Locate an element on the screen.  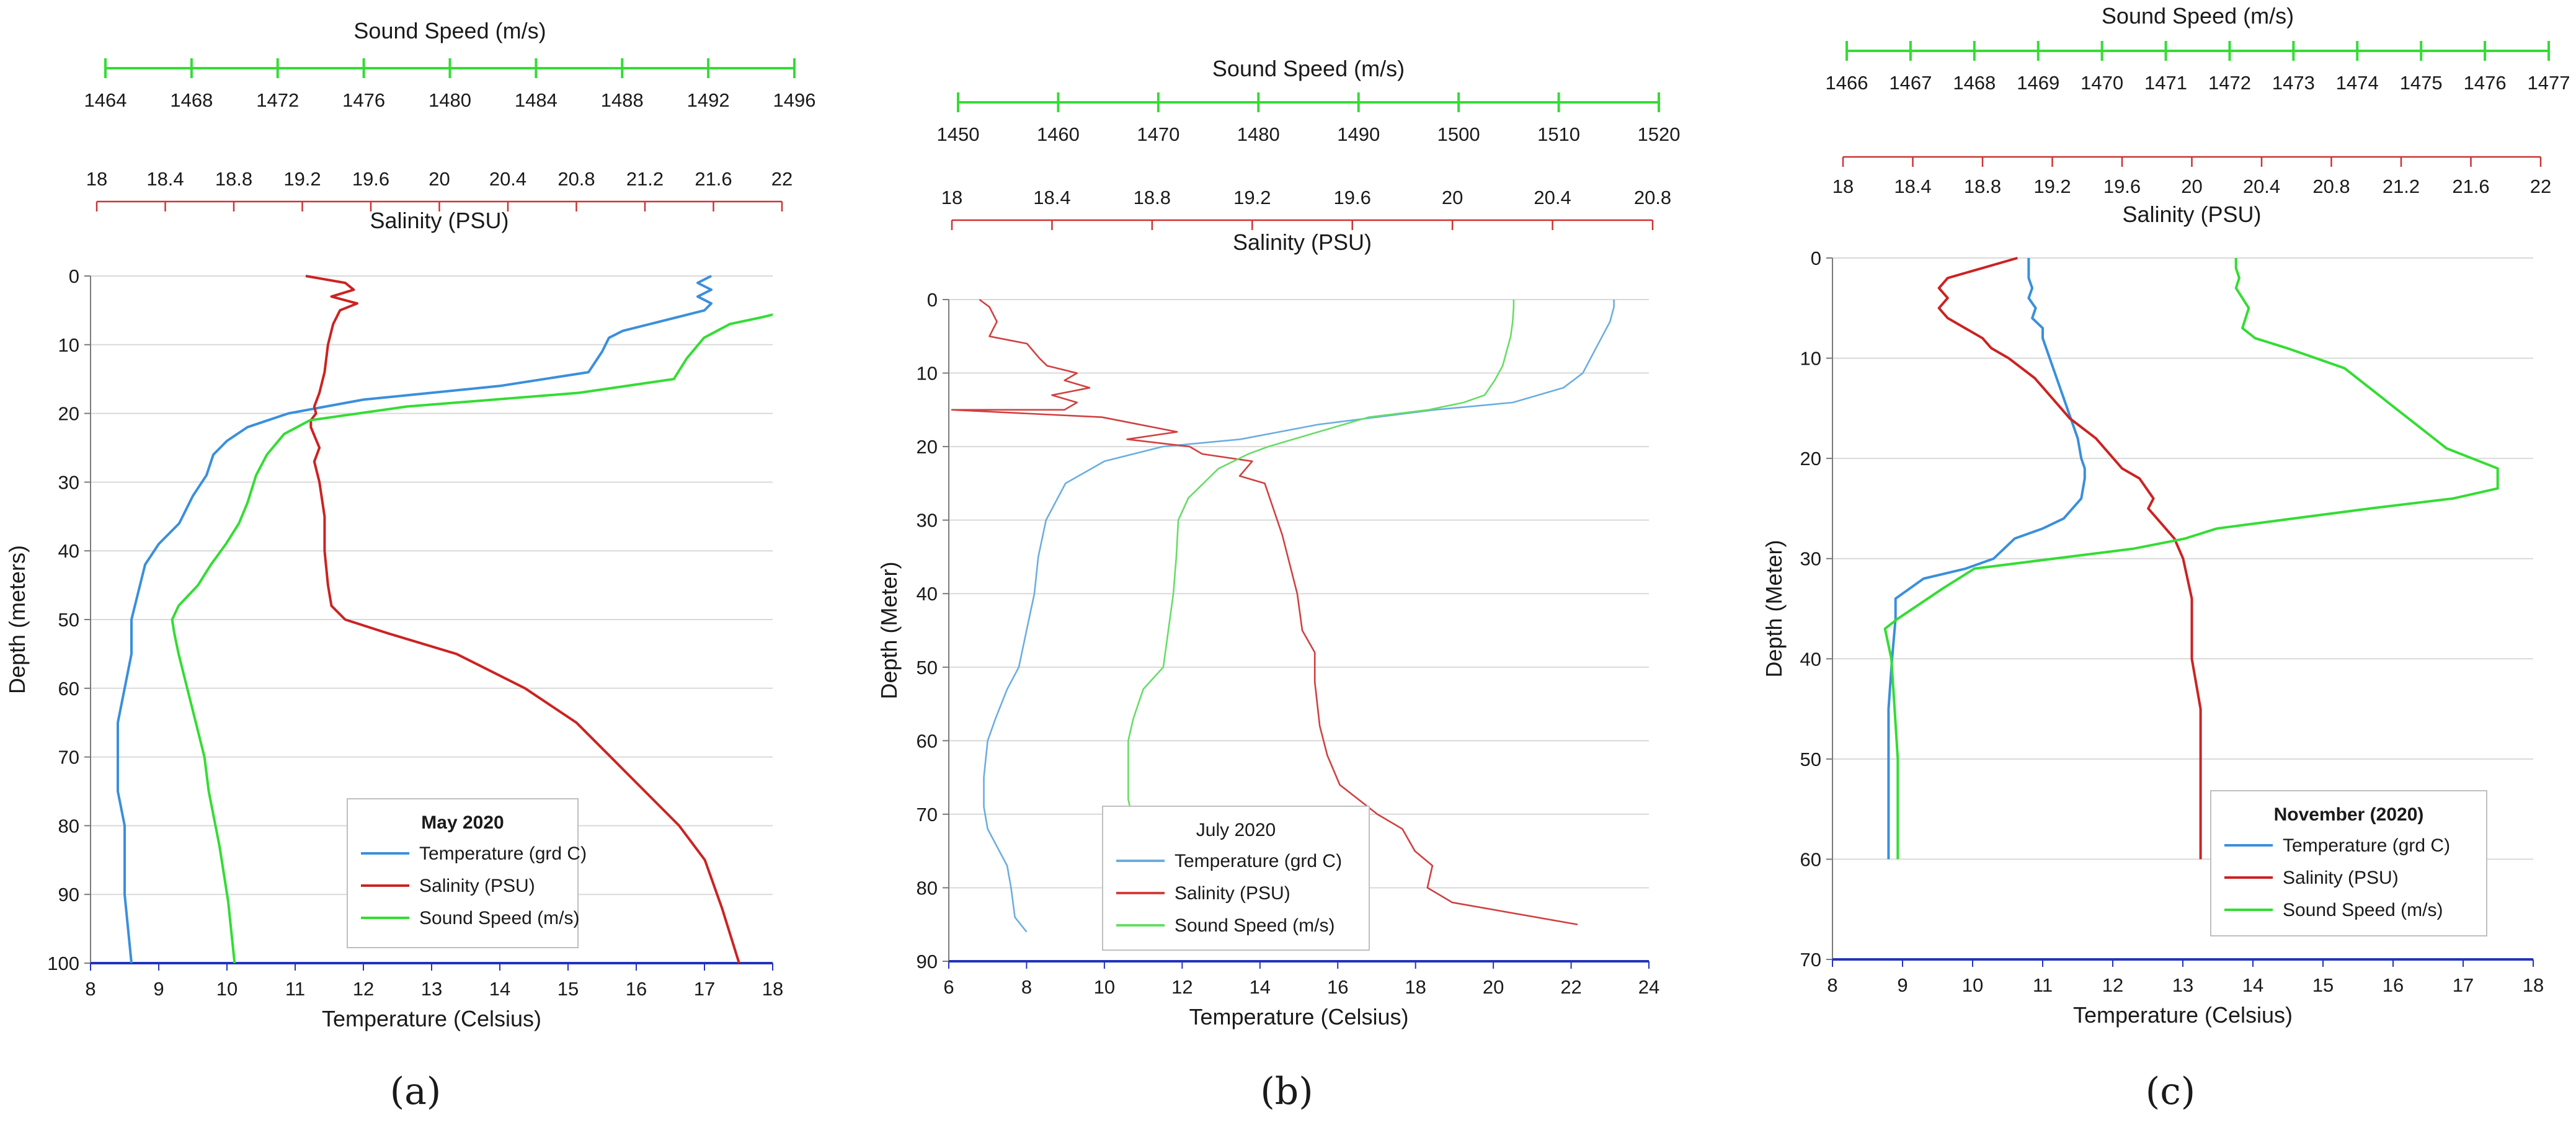
x-tick-label: 16 is located at coordinates (636, 989).